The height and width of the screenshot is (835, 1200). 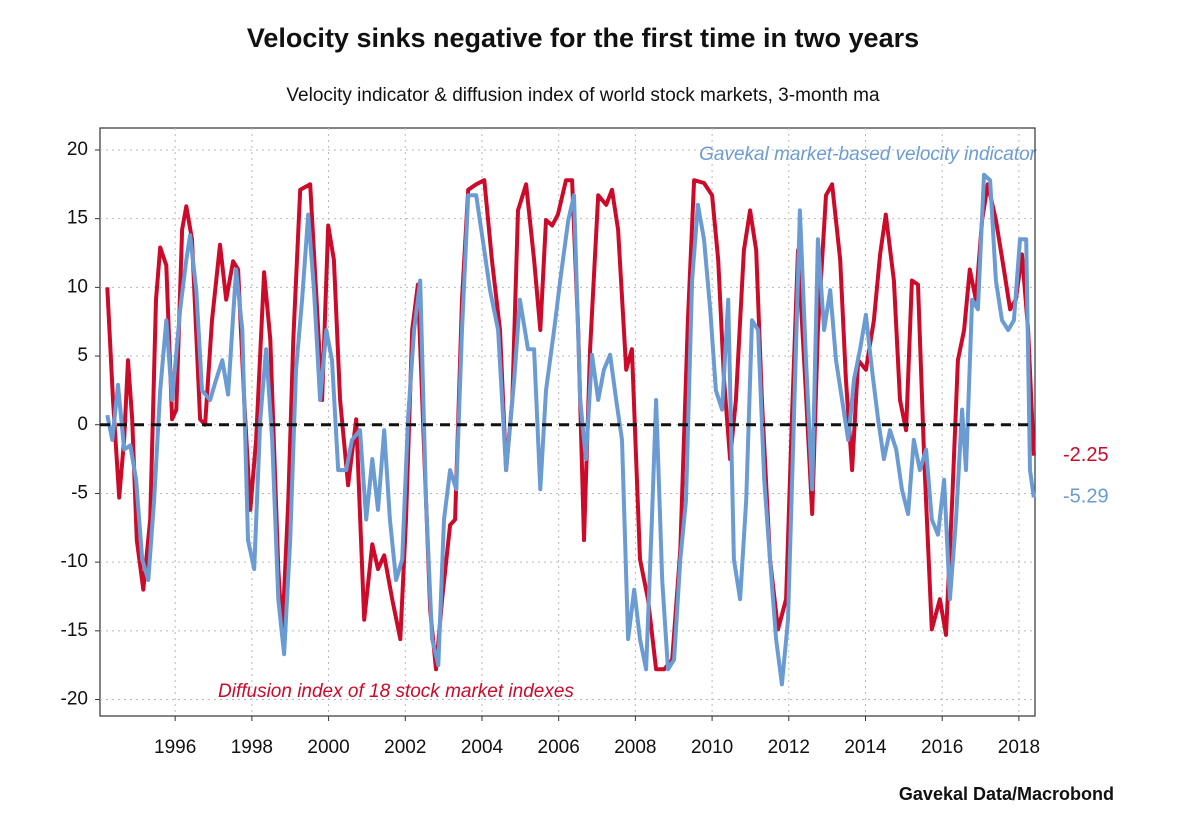 I want to click on end-label: -5.29, so click(x=1086, y=497).